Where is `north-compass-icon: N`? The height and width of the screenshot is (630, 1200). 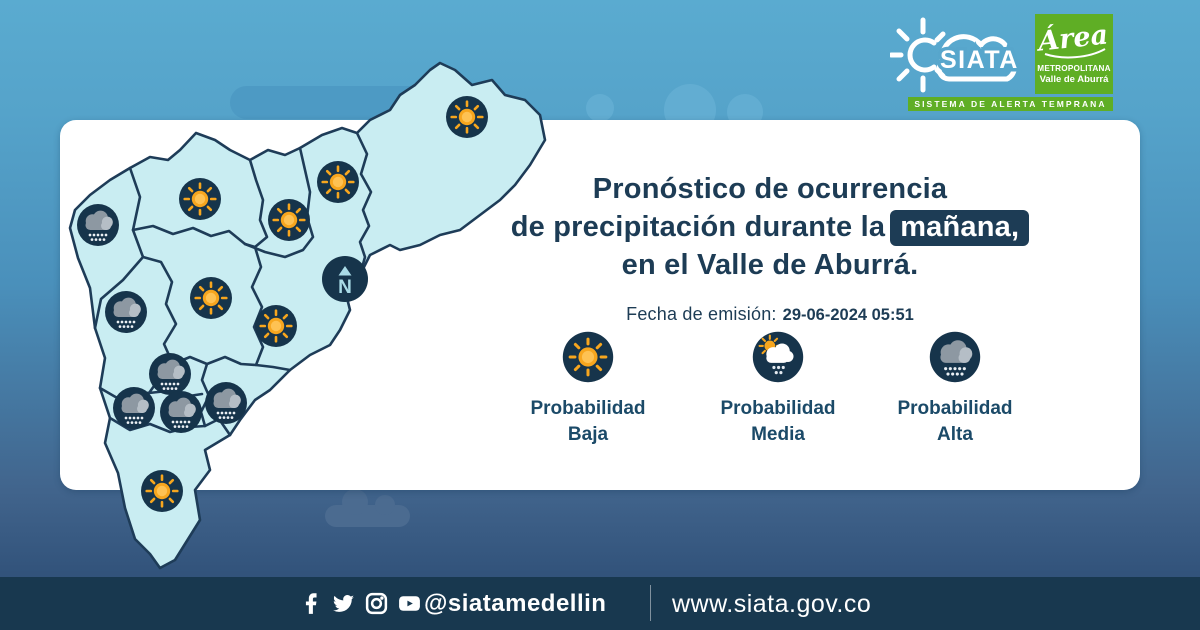
north-compass-icon: N is located at coordinates (345, 279).